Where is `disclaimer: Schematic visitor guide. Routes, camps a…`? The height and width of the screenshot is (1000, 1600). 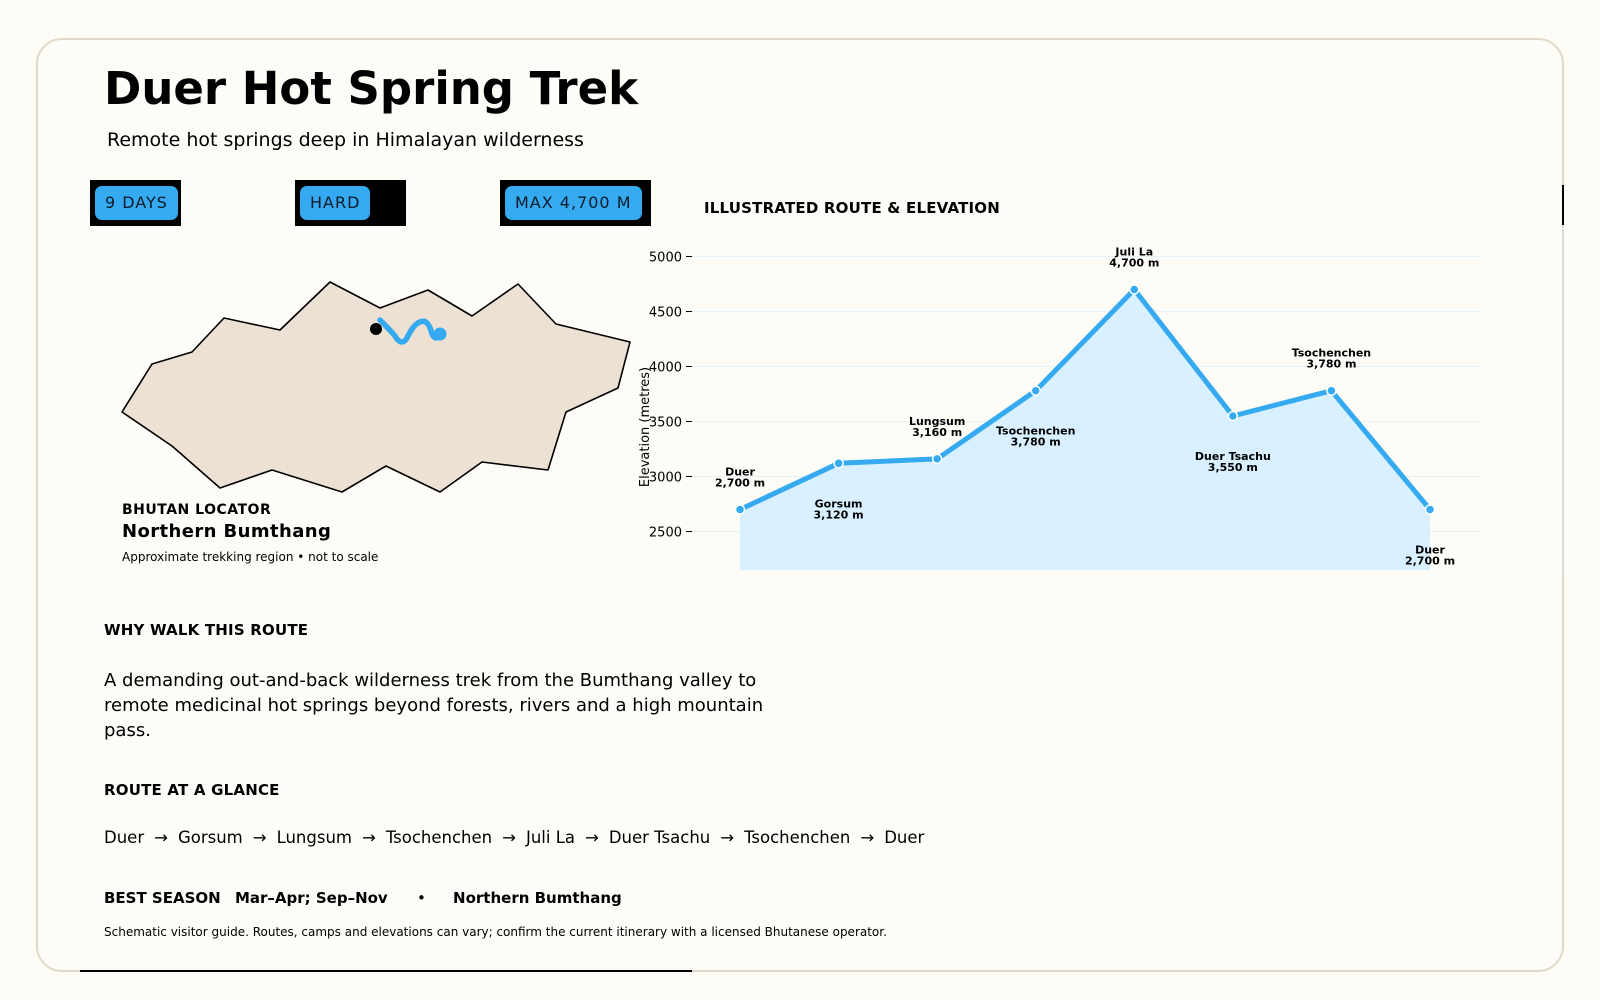
disclaimer: Schematic visitor guide. Routes, camps a… is located at coordinates (495, 932).